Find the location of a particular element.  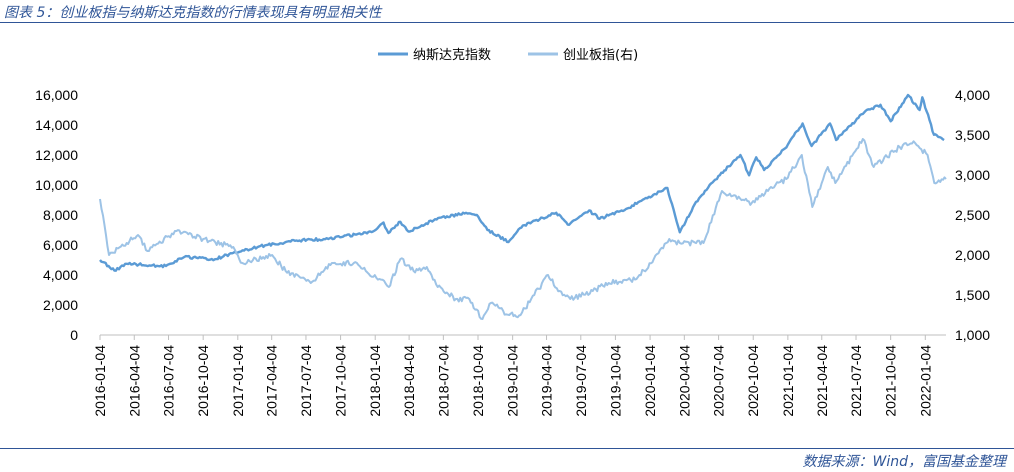

x-tick-label: 2021-04-04 is located at coordinates (822, 381).